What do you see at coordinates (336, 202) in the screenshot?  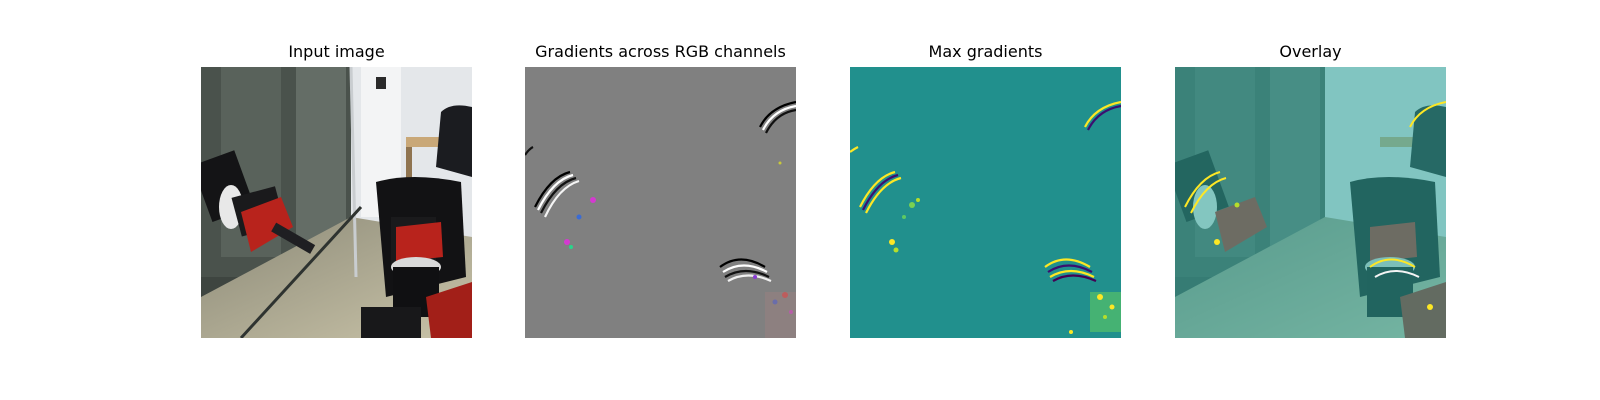 I see `input-image` at bounding box center [336, 202].